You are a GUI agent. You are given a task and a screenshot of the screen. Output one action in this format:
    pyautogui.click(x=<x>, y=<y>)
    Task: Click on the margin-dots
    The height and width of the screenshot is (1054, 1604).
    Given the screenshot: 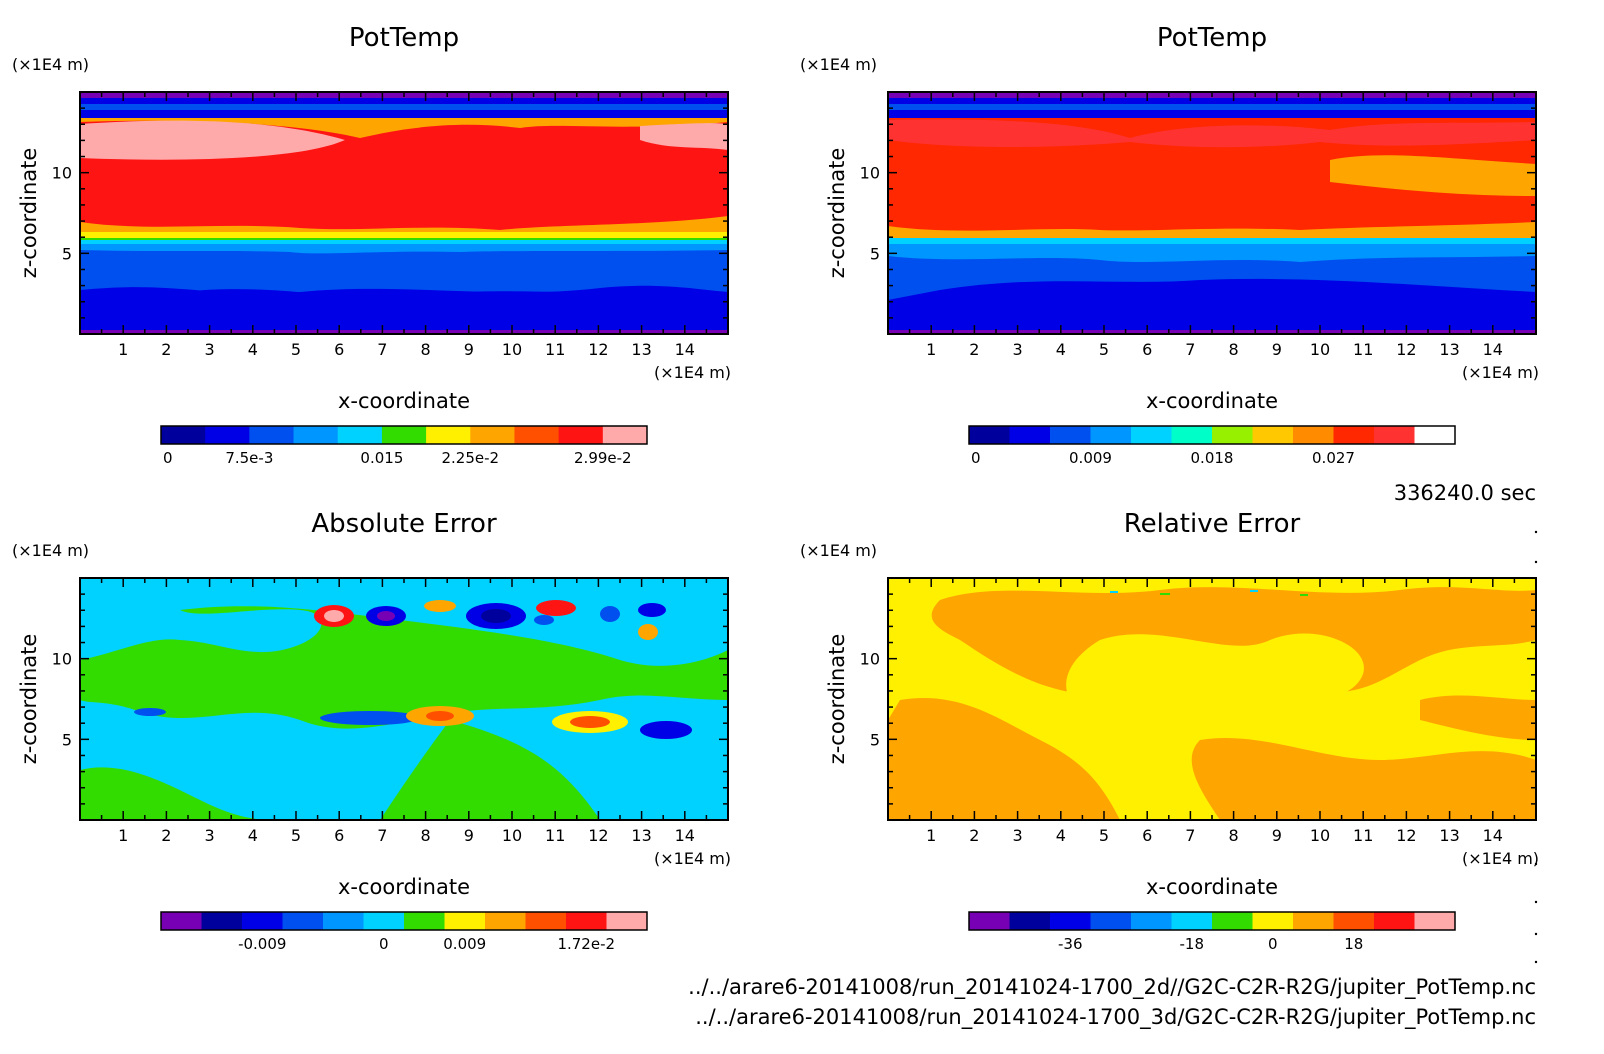 What is the action you would take?
    pyautogui.click(x=1536, y=747)
    